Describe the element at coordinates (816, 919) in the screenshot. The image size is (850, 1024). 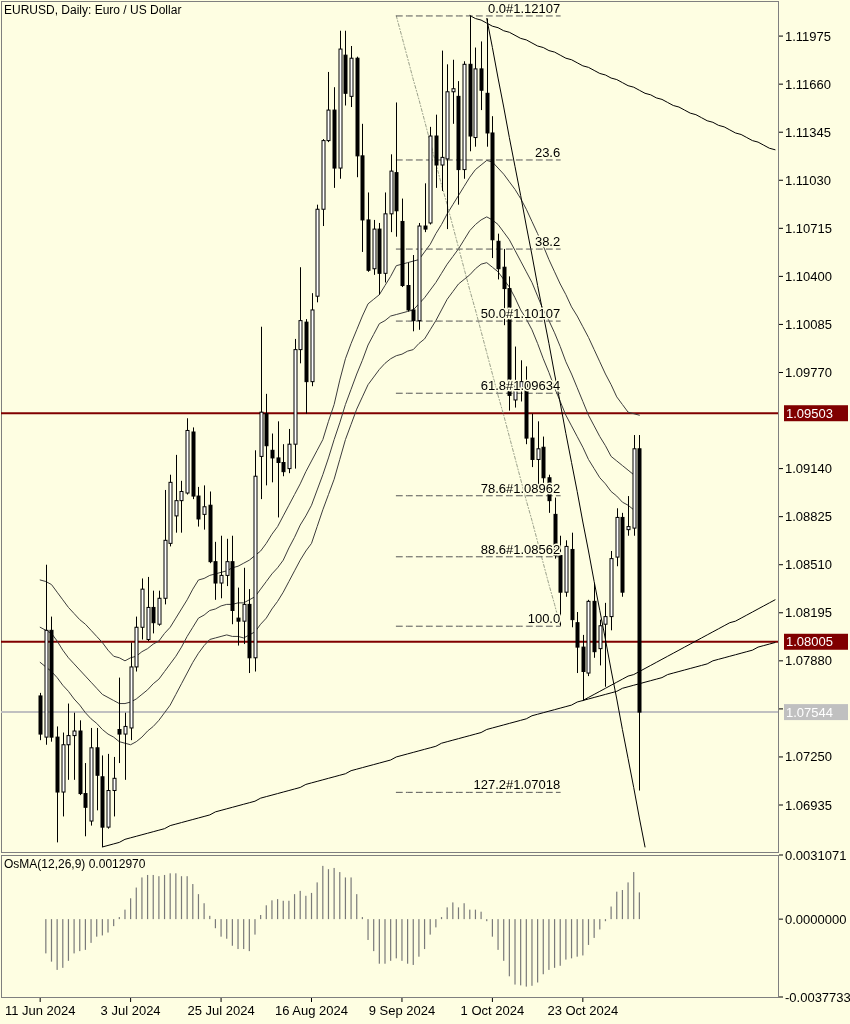
I see `y-tick-label: 0.0000000` at that location.